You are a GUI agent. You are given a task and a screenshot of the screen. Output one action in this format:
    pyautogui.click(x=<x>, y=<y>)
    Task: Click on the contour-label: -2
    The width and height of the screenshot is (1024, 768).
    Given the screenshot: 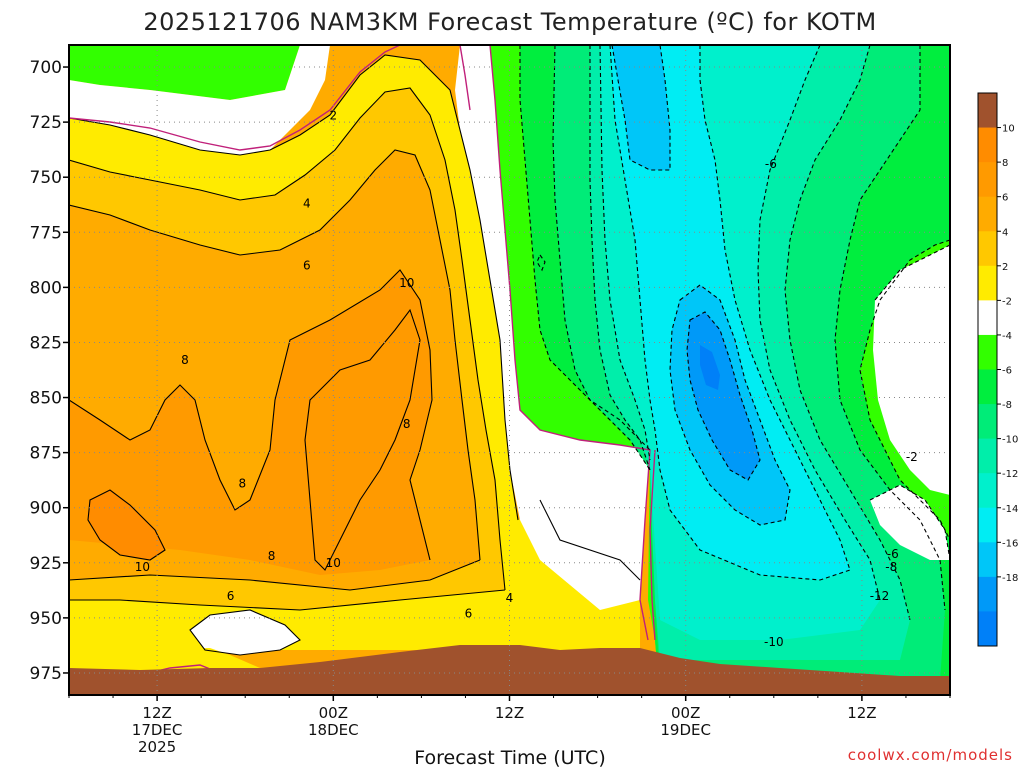 What is the action you would take?
    pyautogui.click(x=912, y=457)
    